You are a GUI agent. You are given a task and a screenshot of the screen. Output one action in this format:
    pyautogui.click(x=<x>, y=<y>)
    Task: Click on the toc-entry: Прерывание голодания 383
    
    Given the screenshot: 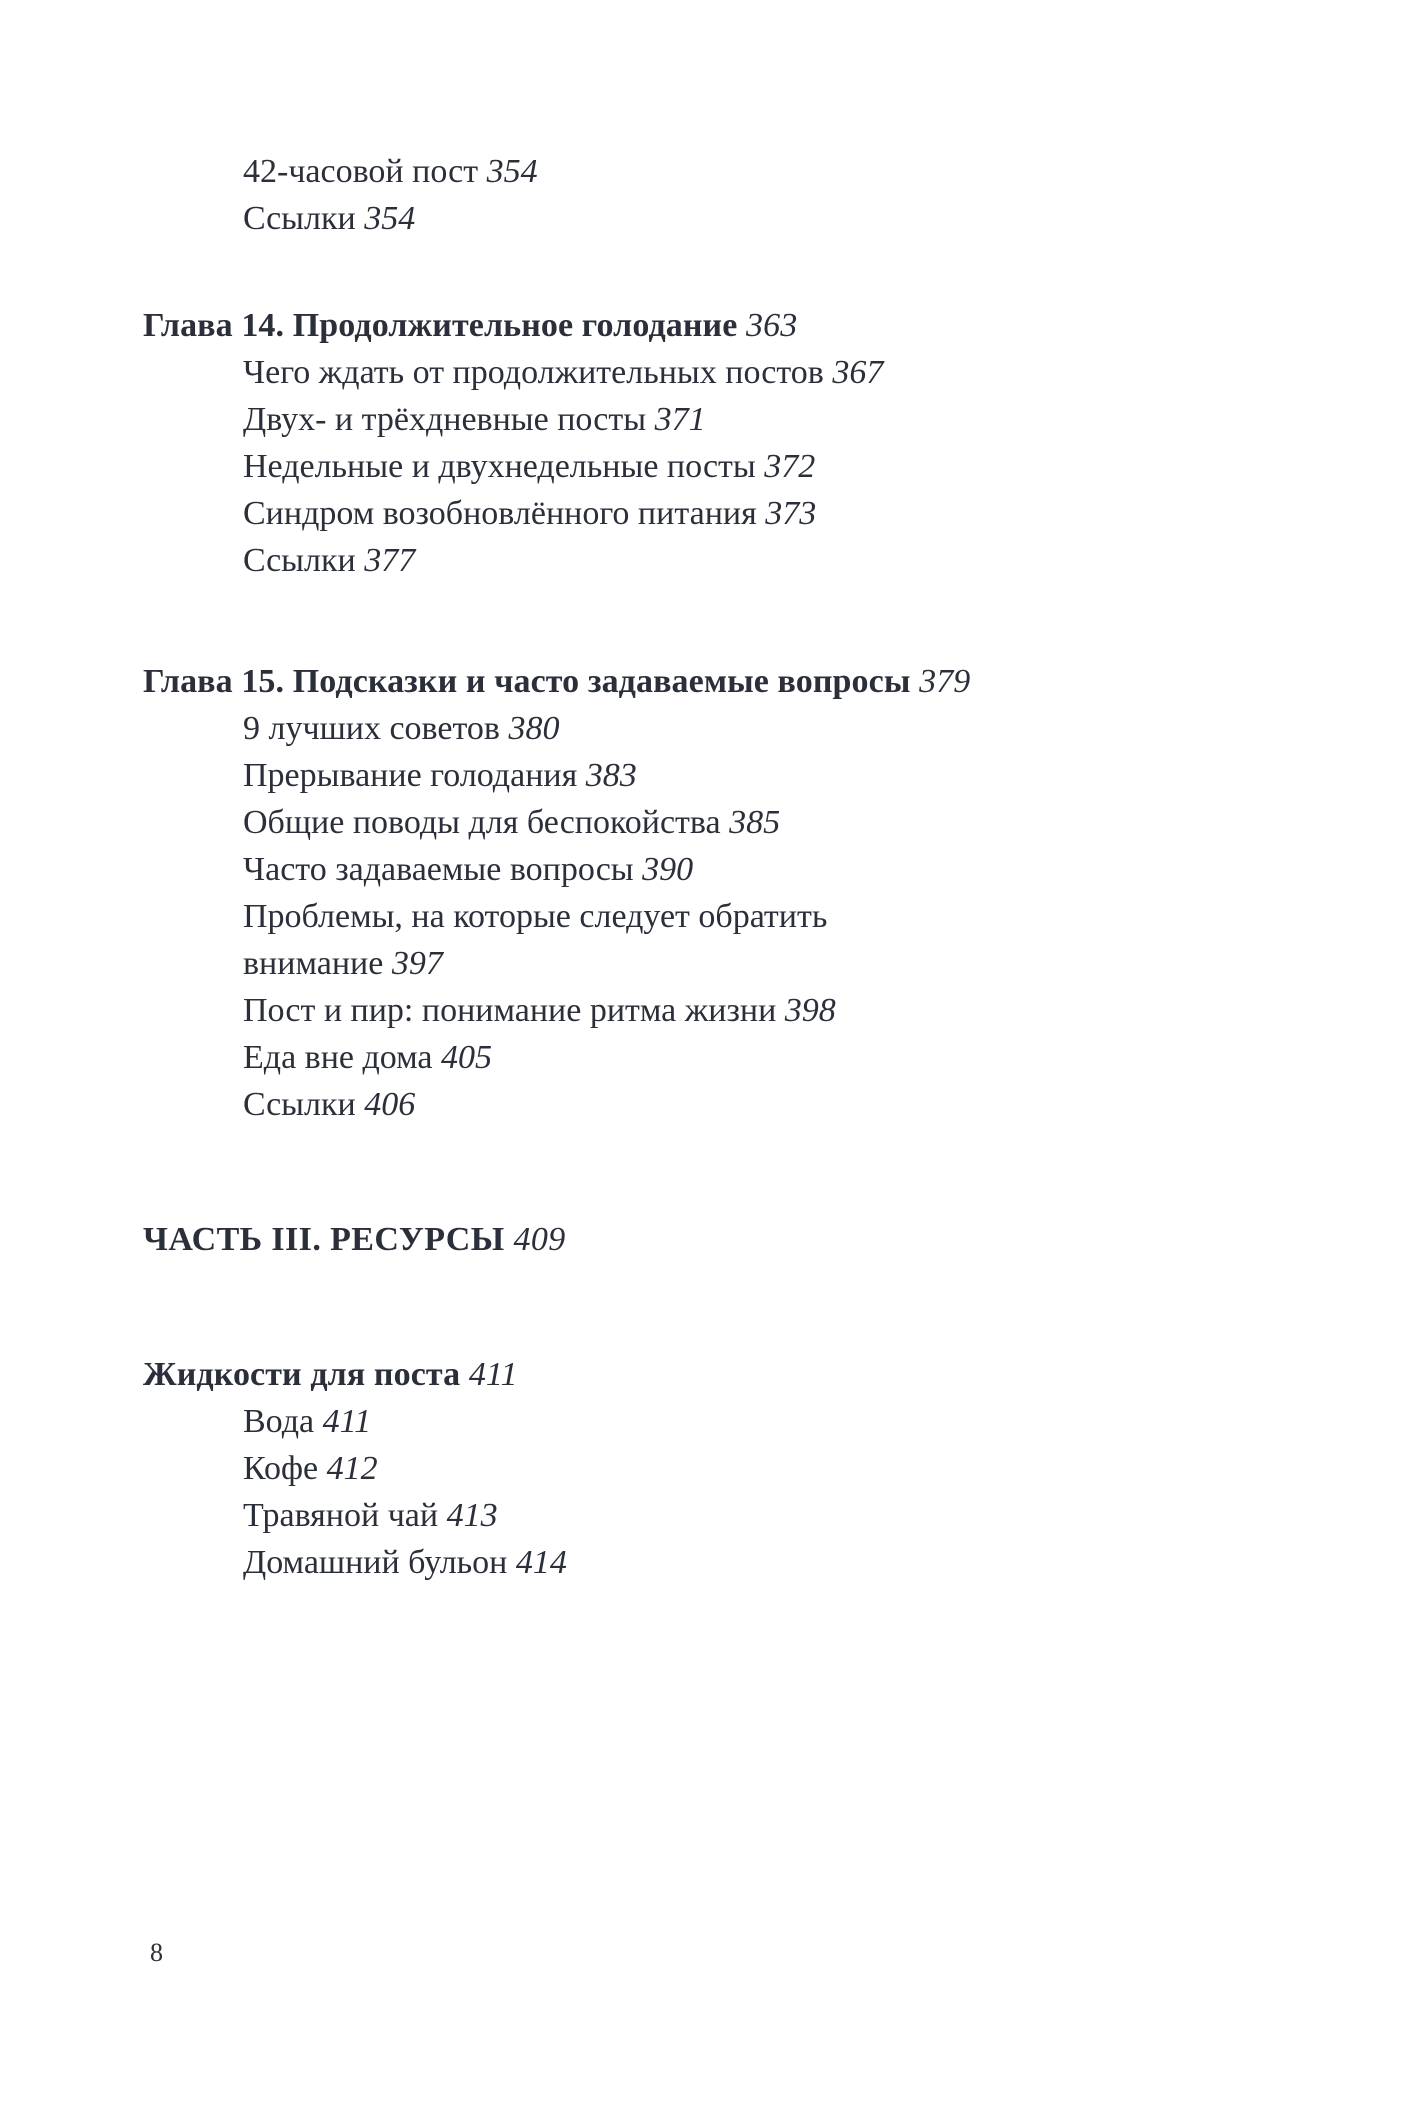 What is the action you would take?
    pyautogui.click(x=558, y=775)
    